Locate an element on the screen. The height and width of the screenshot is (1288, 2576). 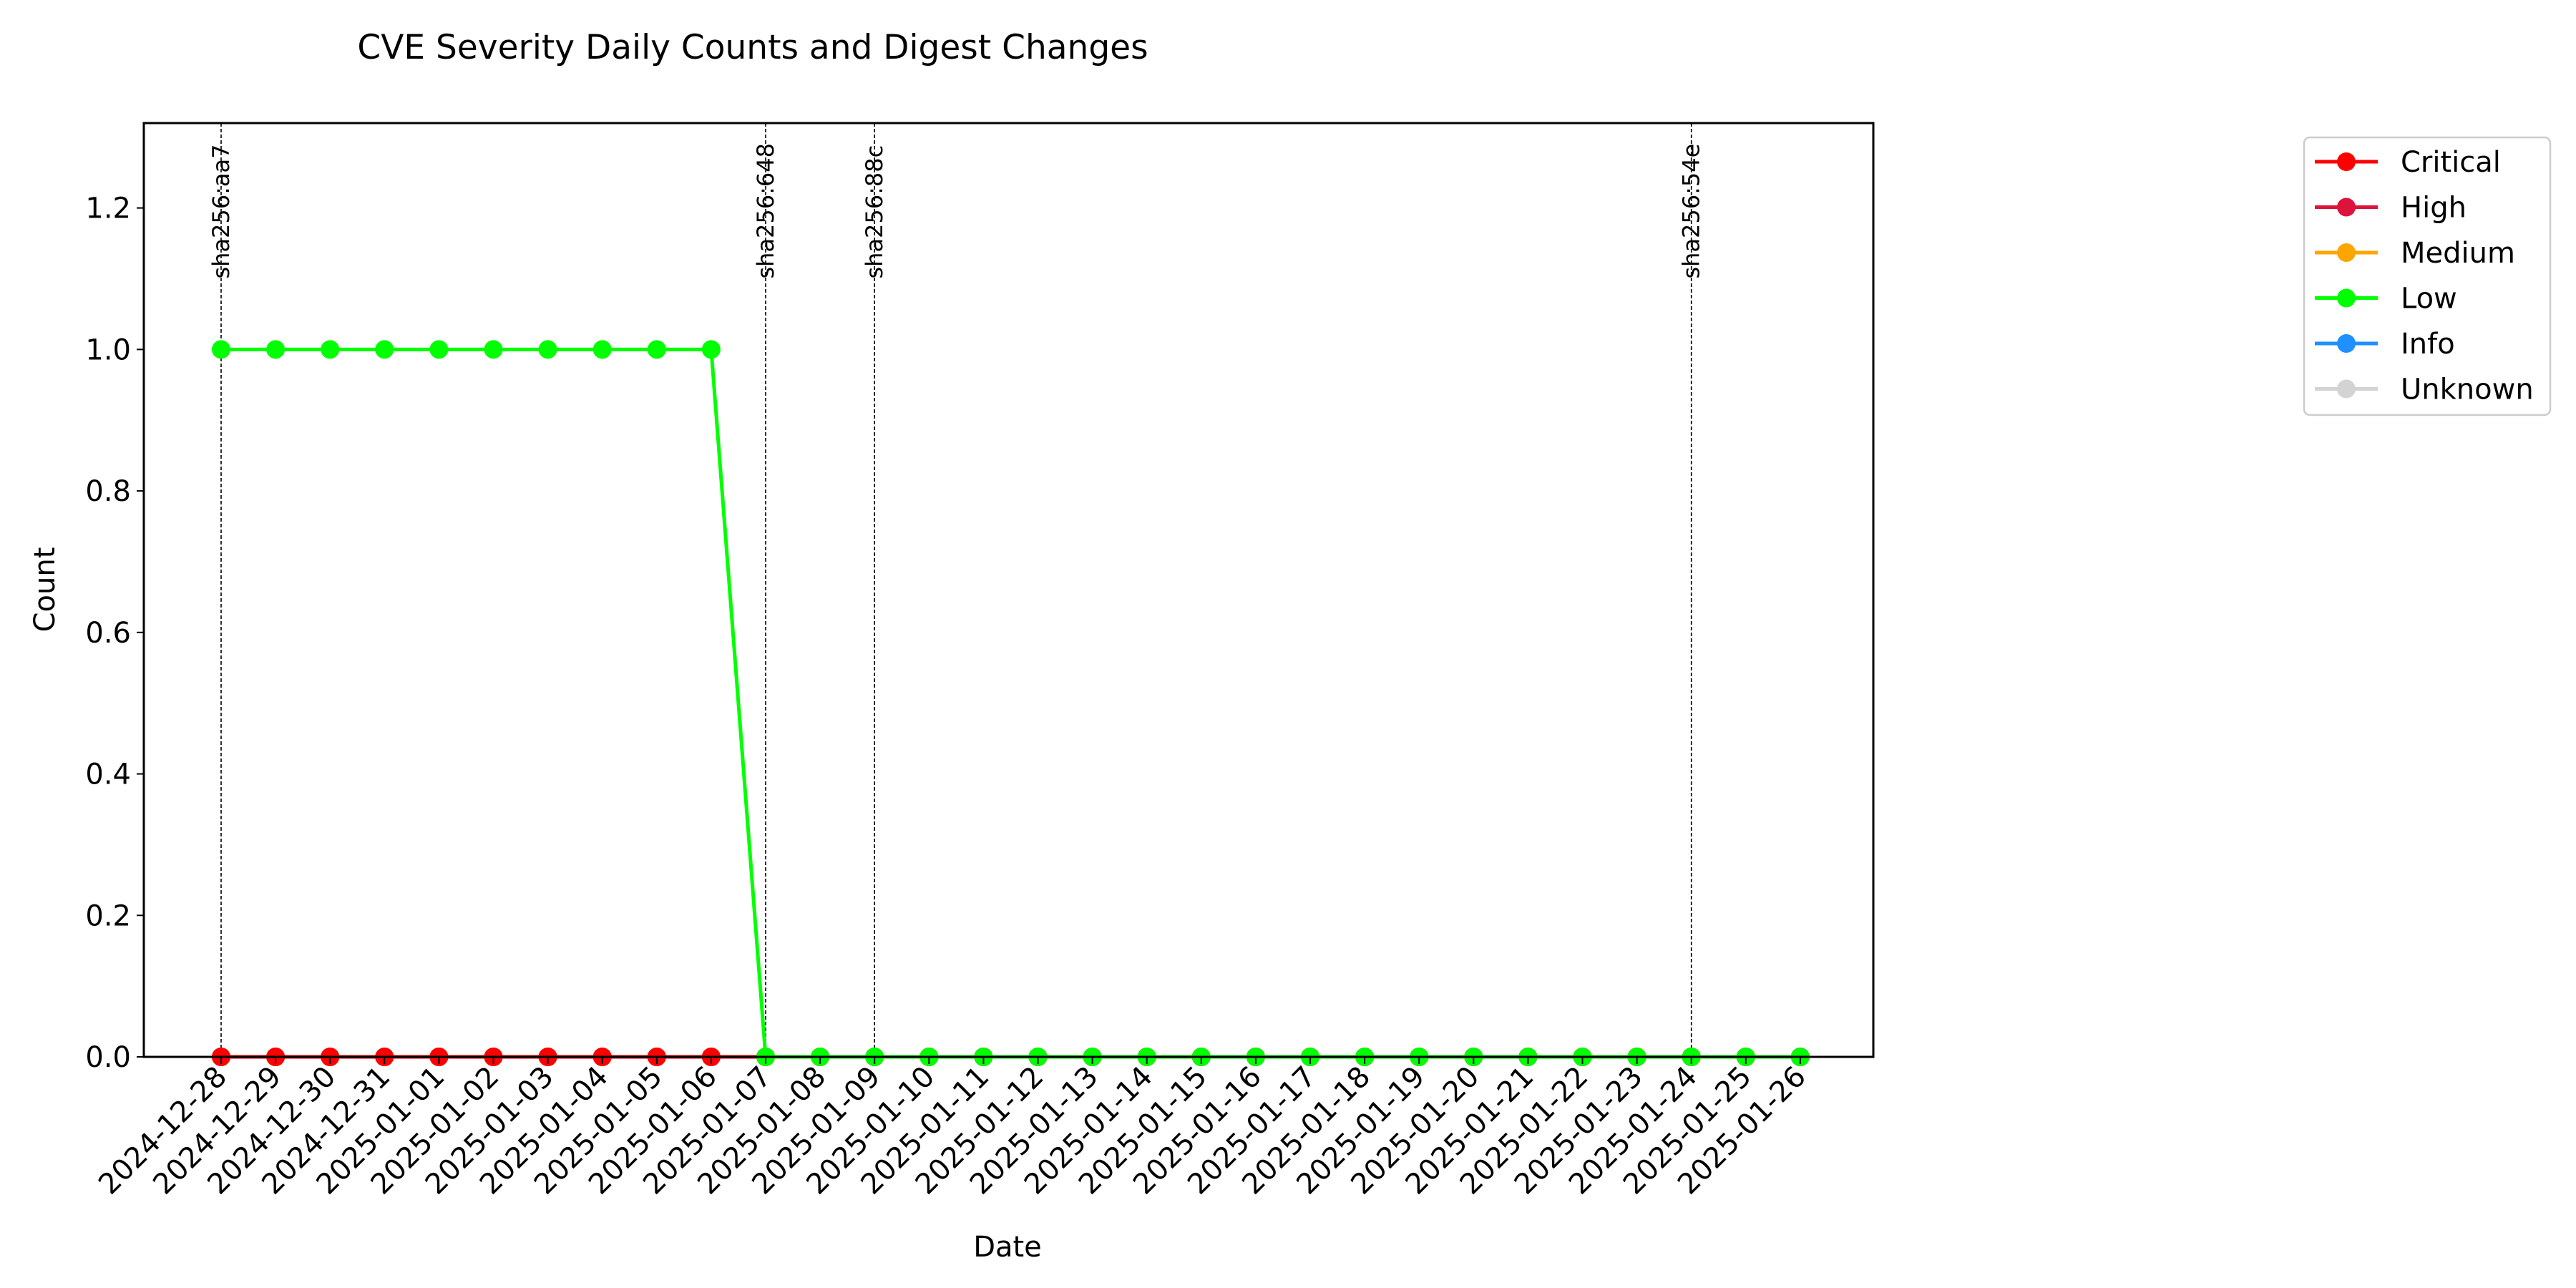
legend-item-low: Low is located at coordinates (2386, 299).